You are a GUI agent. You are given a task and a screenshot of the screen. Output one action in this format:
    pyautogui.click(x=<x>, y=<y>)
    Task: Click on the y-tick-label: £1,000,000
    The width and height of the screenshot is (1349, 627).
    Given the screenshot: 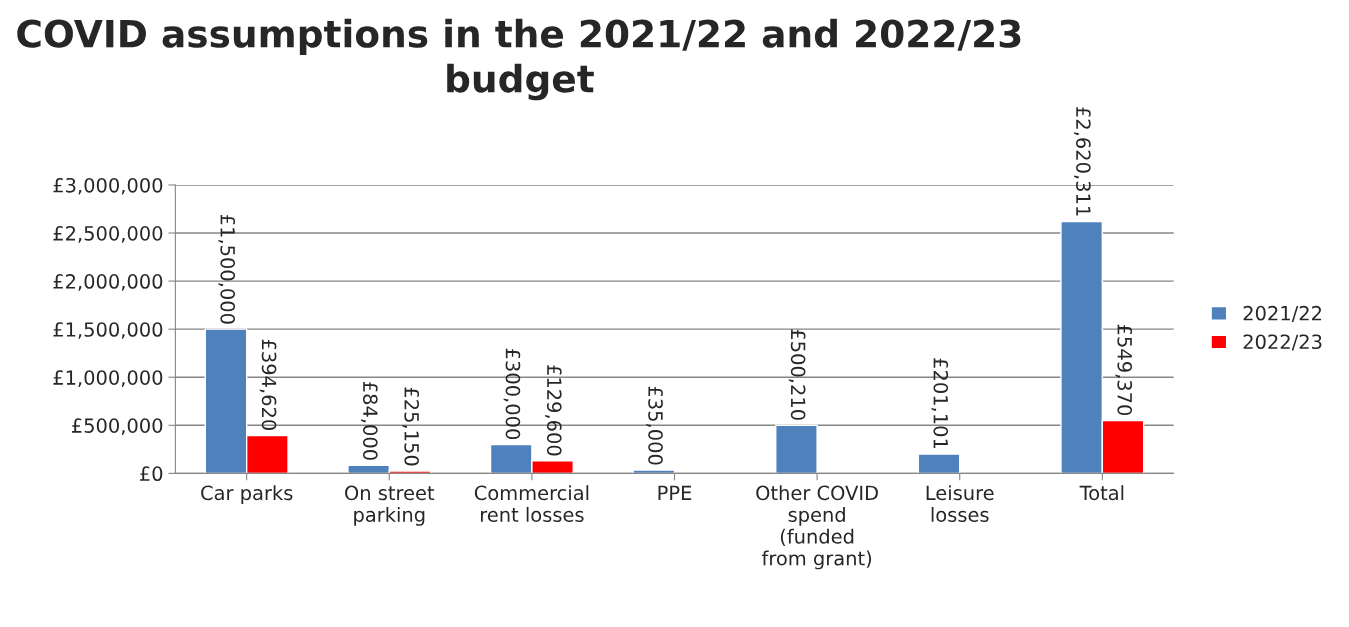 What is the action you would take?
    pyautogui.click(x=108, y=378)
    